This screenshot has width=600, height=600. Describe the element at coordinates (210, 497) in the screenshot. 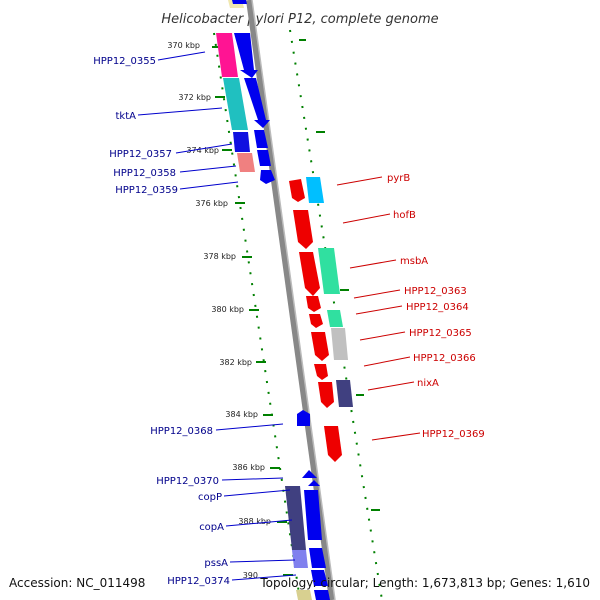

I see `gene-label-copP: copP` at that location.